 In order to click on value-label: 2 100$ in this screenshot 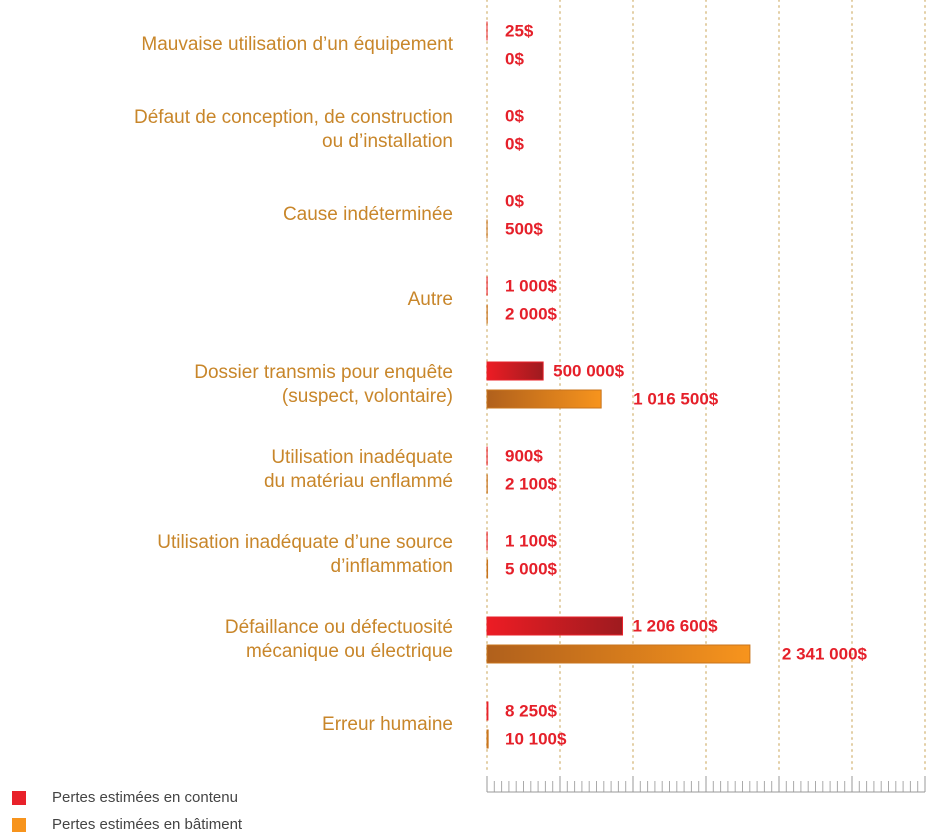, I will do `click(531, 483)`.